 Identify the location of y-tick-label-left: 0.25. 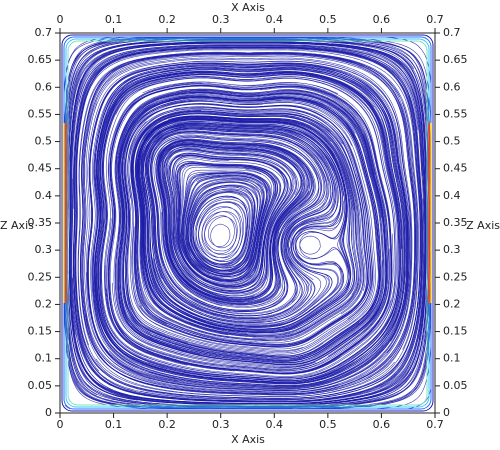
(40, 276).